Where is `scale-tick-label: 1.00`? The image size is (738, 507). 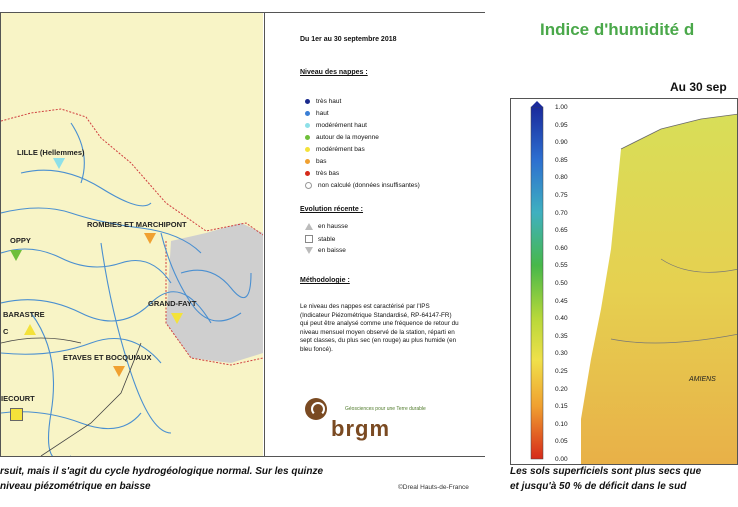
scale-tick-label: 1.00 is located at coordinates (561, 107).